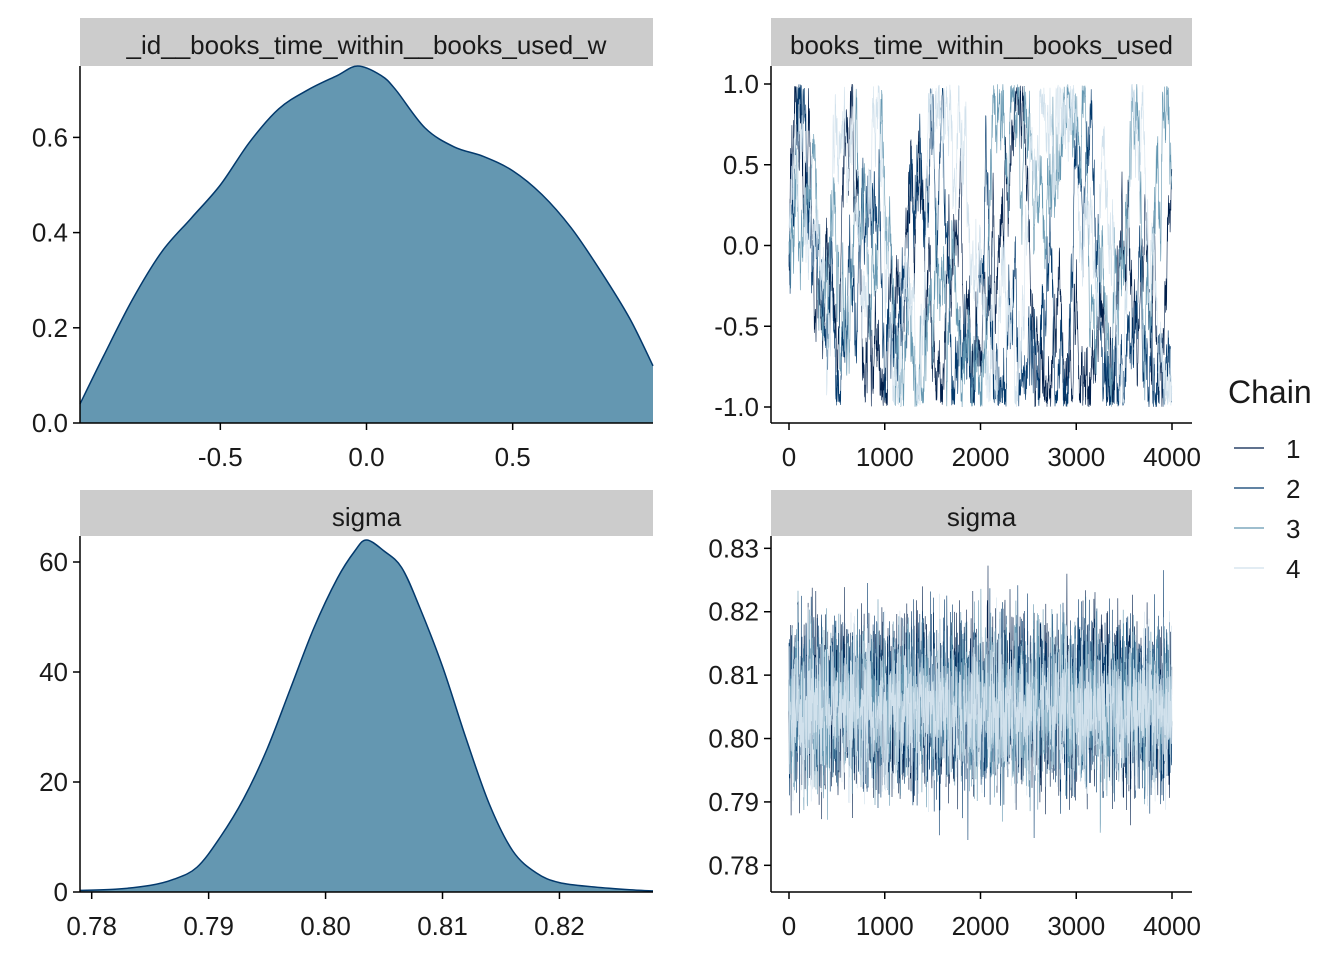 The height and width of the screenshot is (960, 1344). Describe the element at coordinates (733, 865) in the screenshot. I see `y-tick-label: 0.78` at that location.